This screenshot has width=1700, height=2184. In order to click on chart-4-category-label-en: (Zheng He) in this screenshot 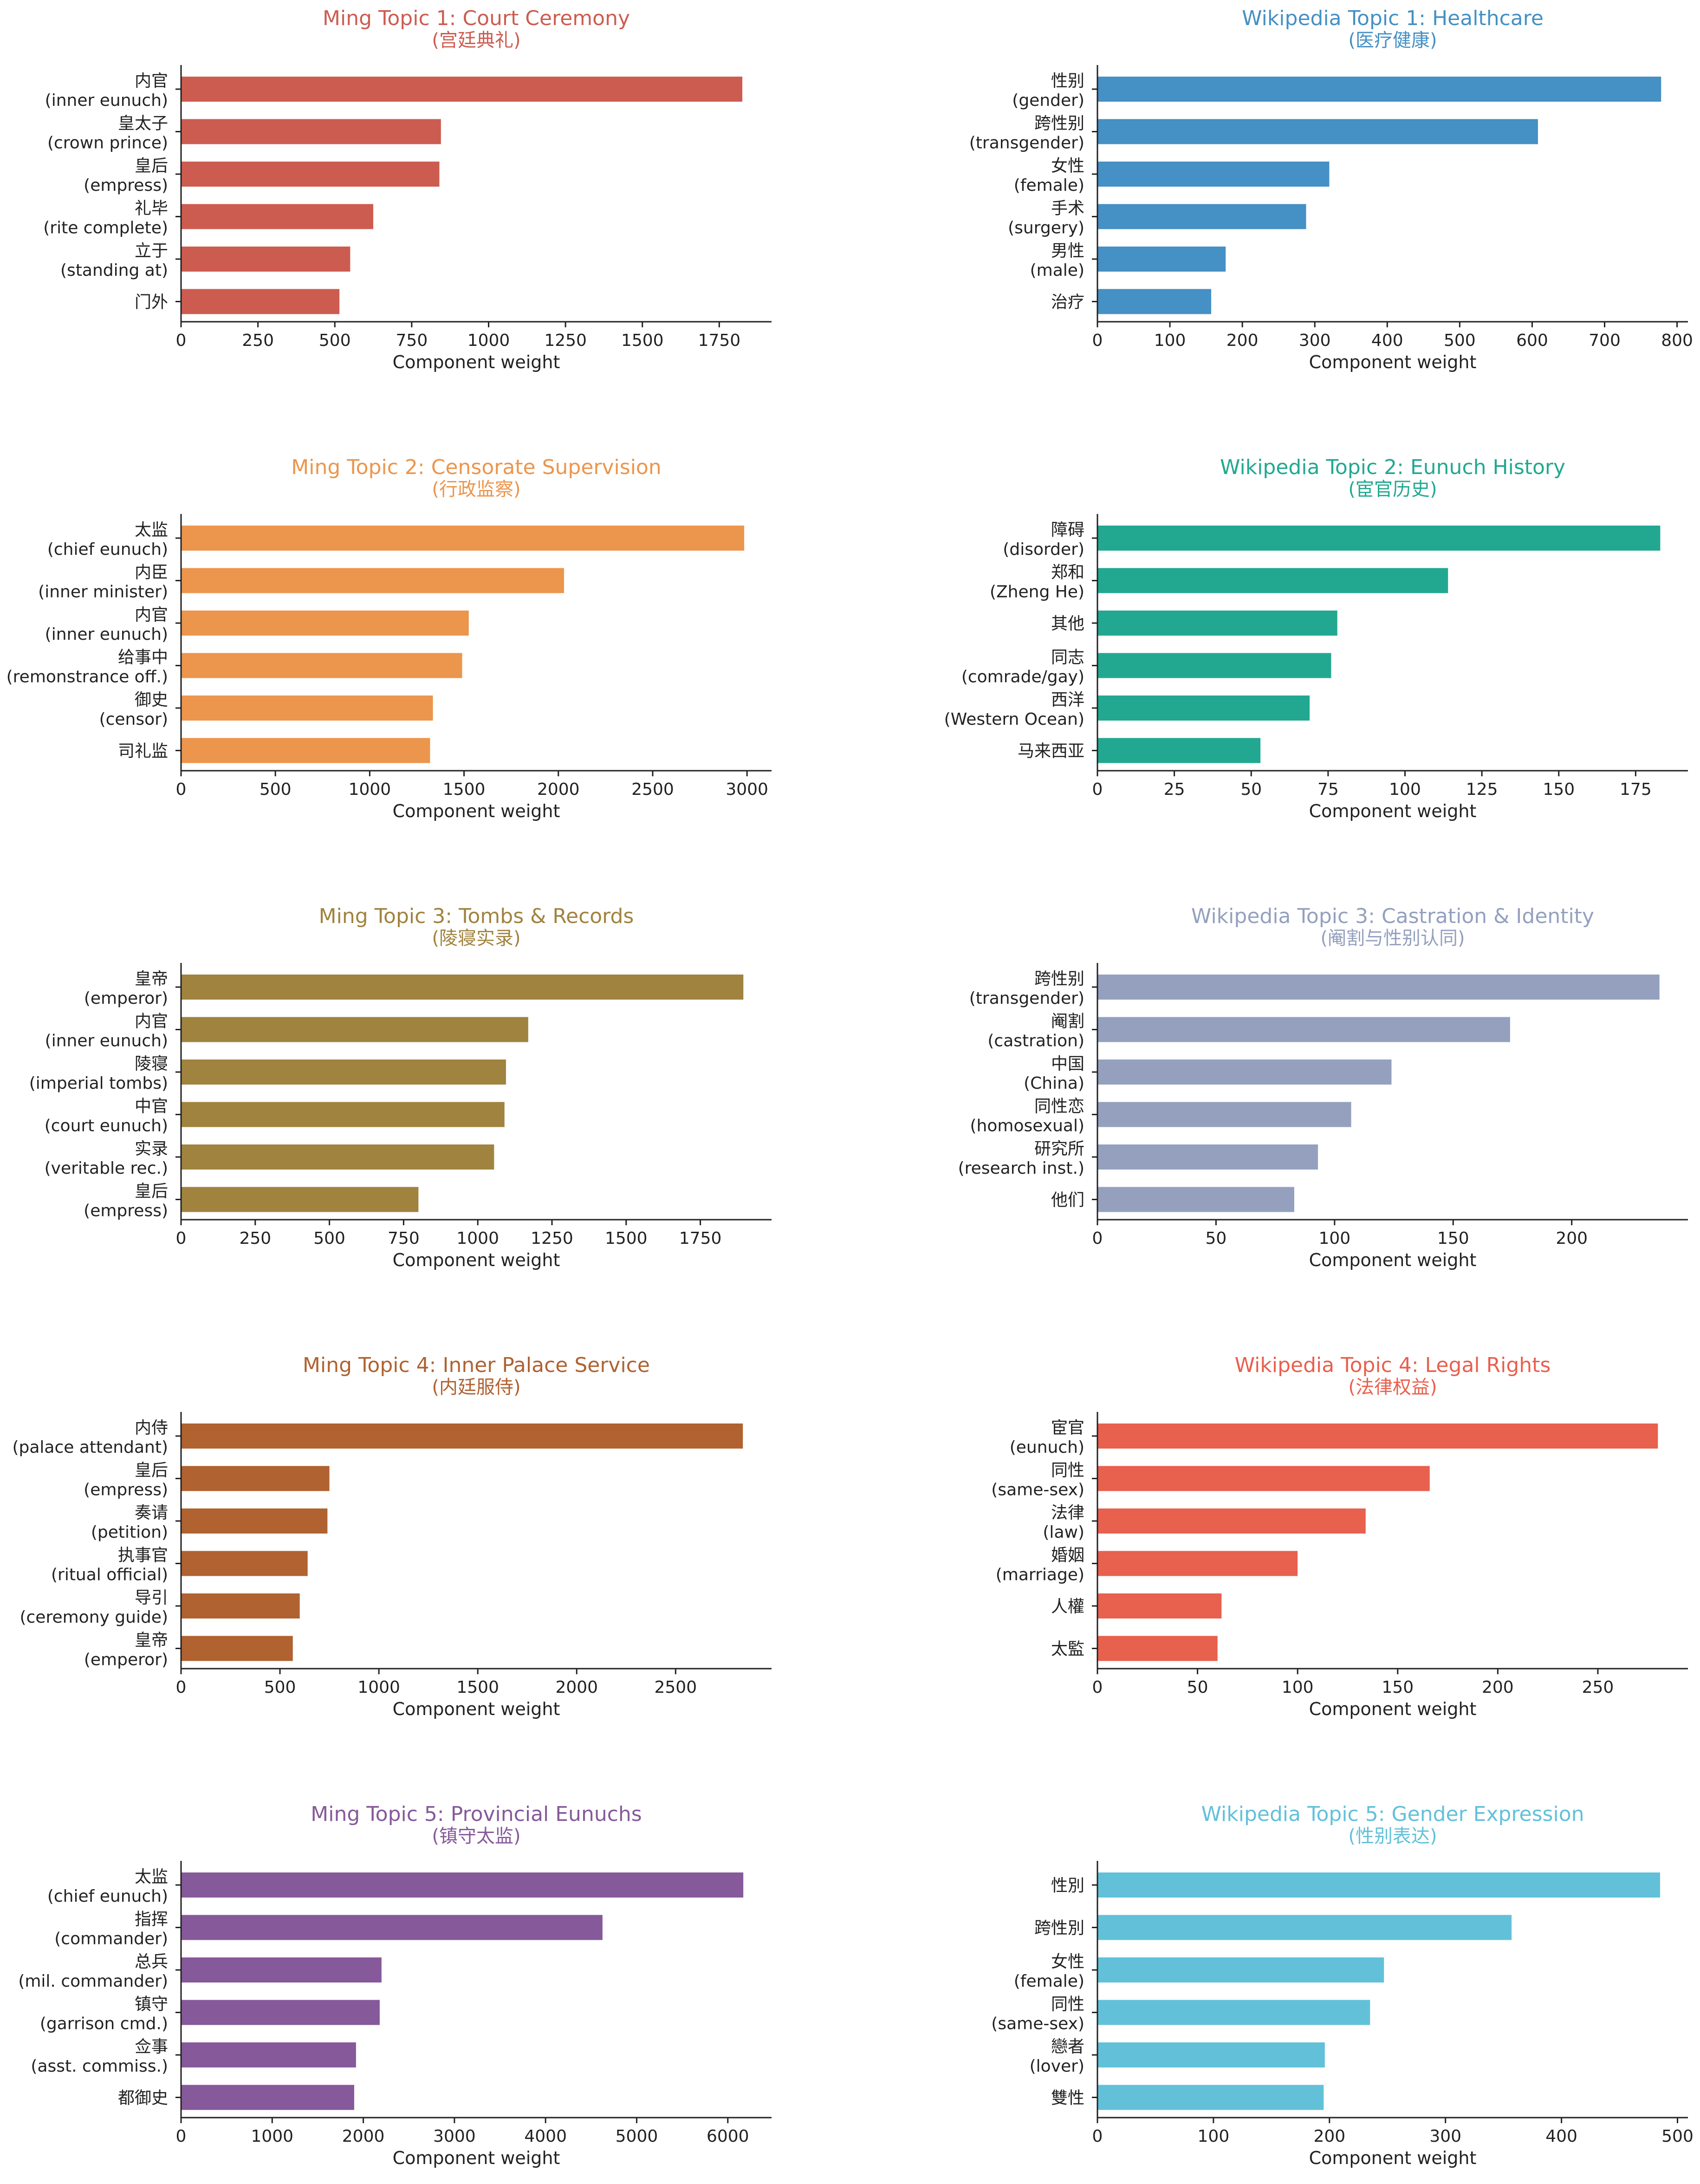, I will do `click(1037, 592)`.